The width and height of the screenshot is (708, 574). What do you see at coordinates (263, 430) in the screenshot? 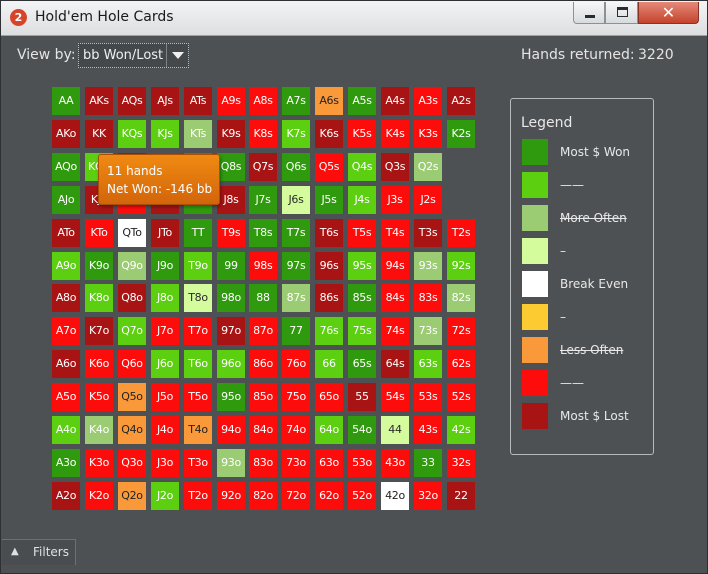
I see `hand-cell: 84o` at bounding box center [263, 430].